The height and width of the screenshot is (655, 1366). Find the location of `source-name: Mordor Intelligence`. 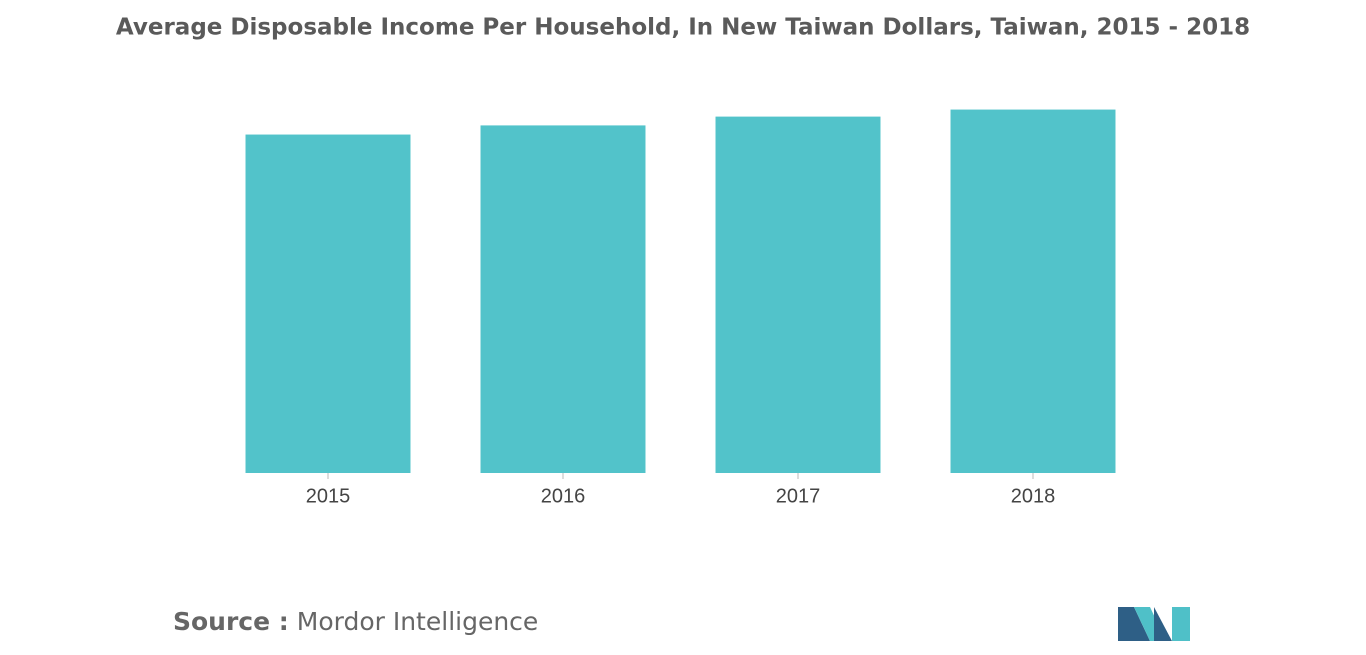

source-name: Mordor Intelligence is located at coordinates (418, 621).